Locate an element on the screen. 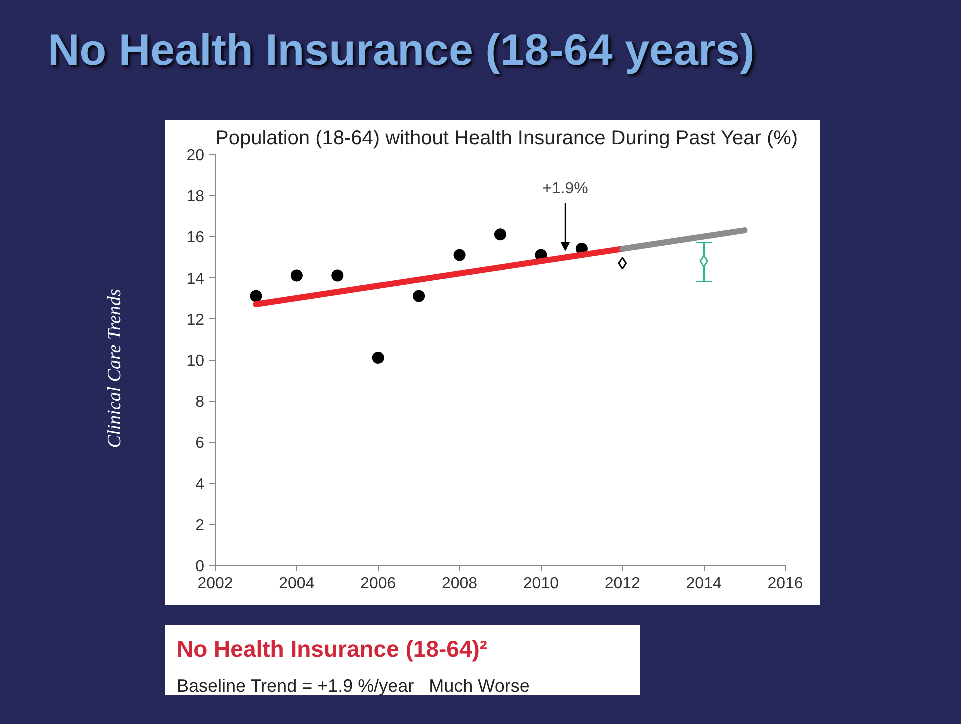  y-tick-label: 20 is located at coordinates (195, 156).